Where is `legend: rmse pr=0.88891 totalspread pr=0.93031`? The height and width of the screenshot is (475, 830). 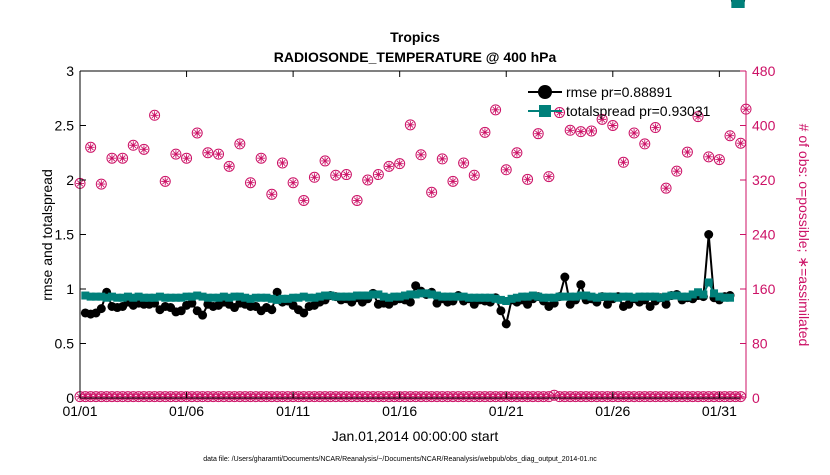 legend: rmse pr=0.88891 totalspread pr=0.93031 is located at coordinates (619, 101).